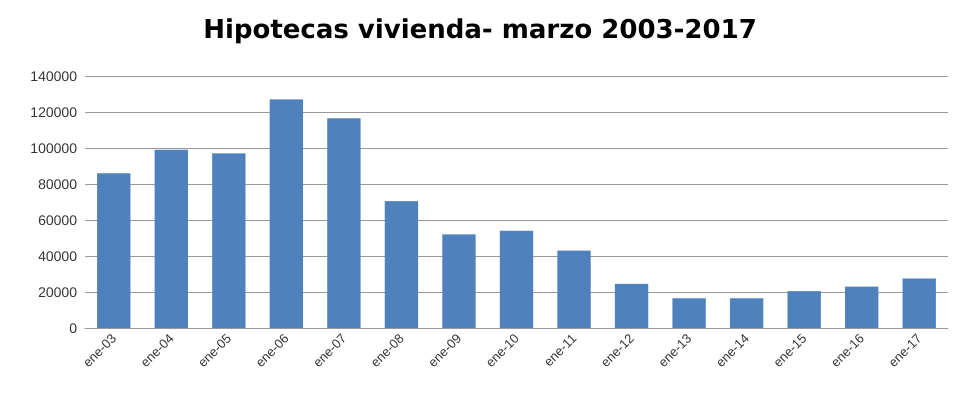 This screenshot has height=400, width=960. Describe the element at coordinates (480, 30) in the screenshot. I see `chart-title: Hipotecas vivienda- marzo 2003-2017` at that location.